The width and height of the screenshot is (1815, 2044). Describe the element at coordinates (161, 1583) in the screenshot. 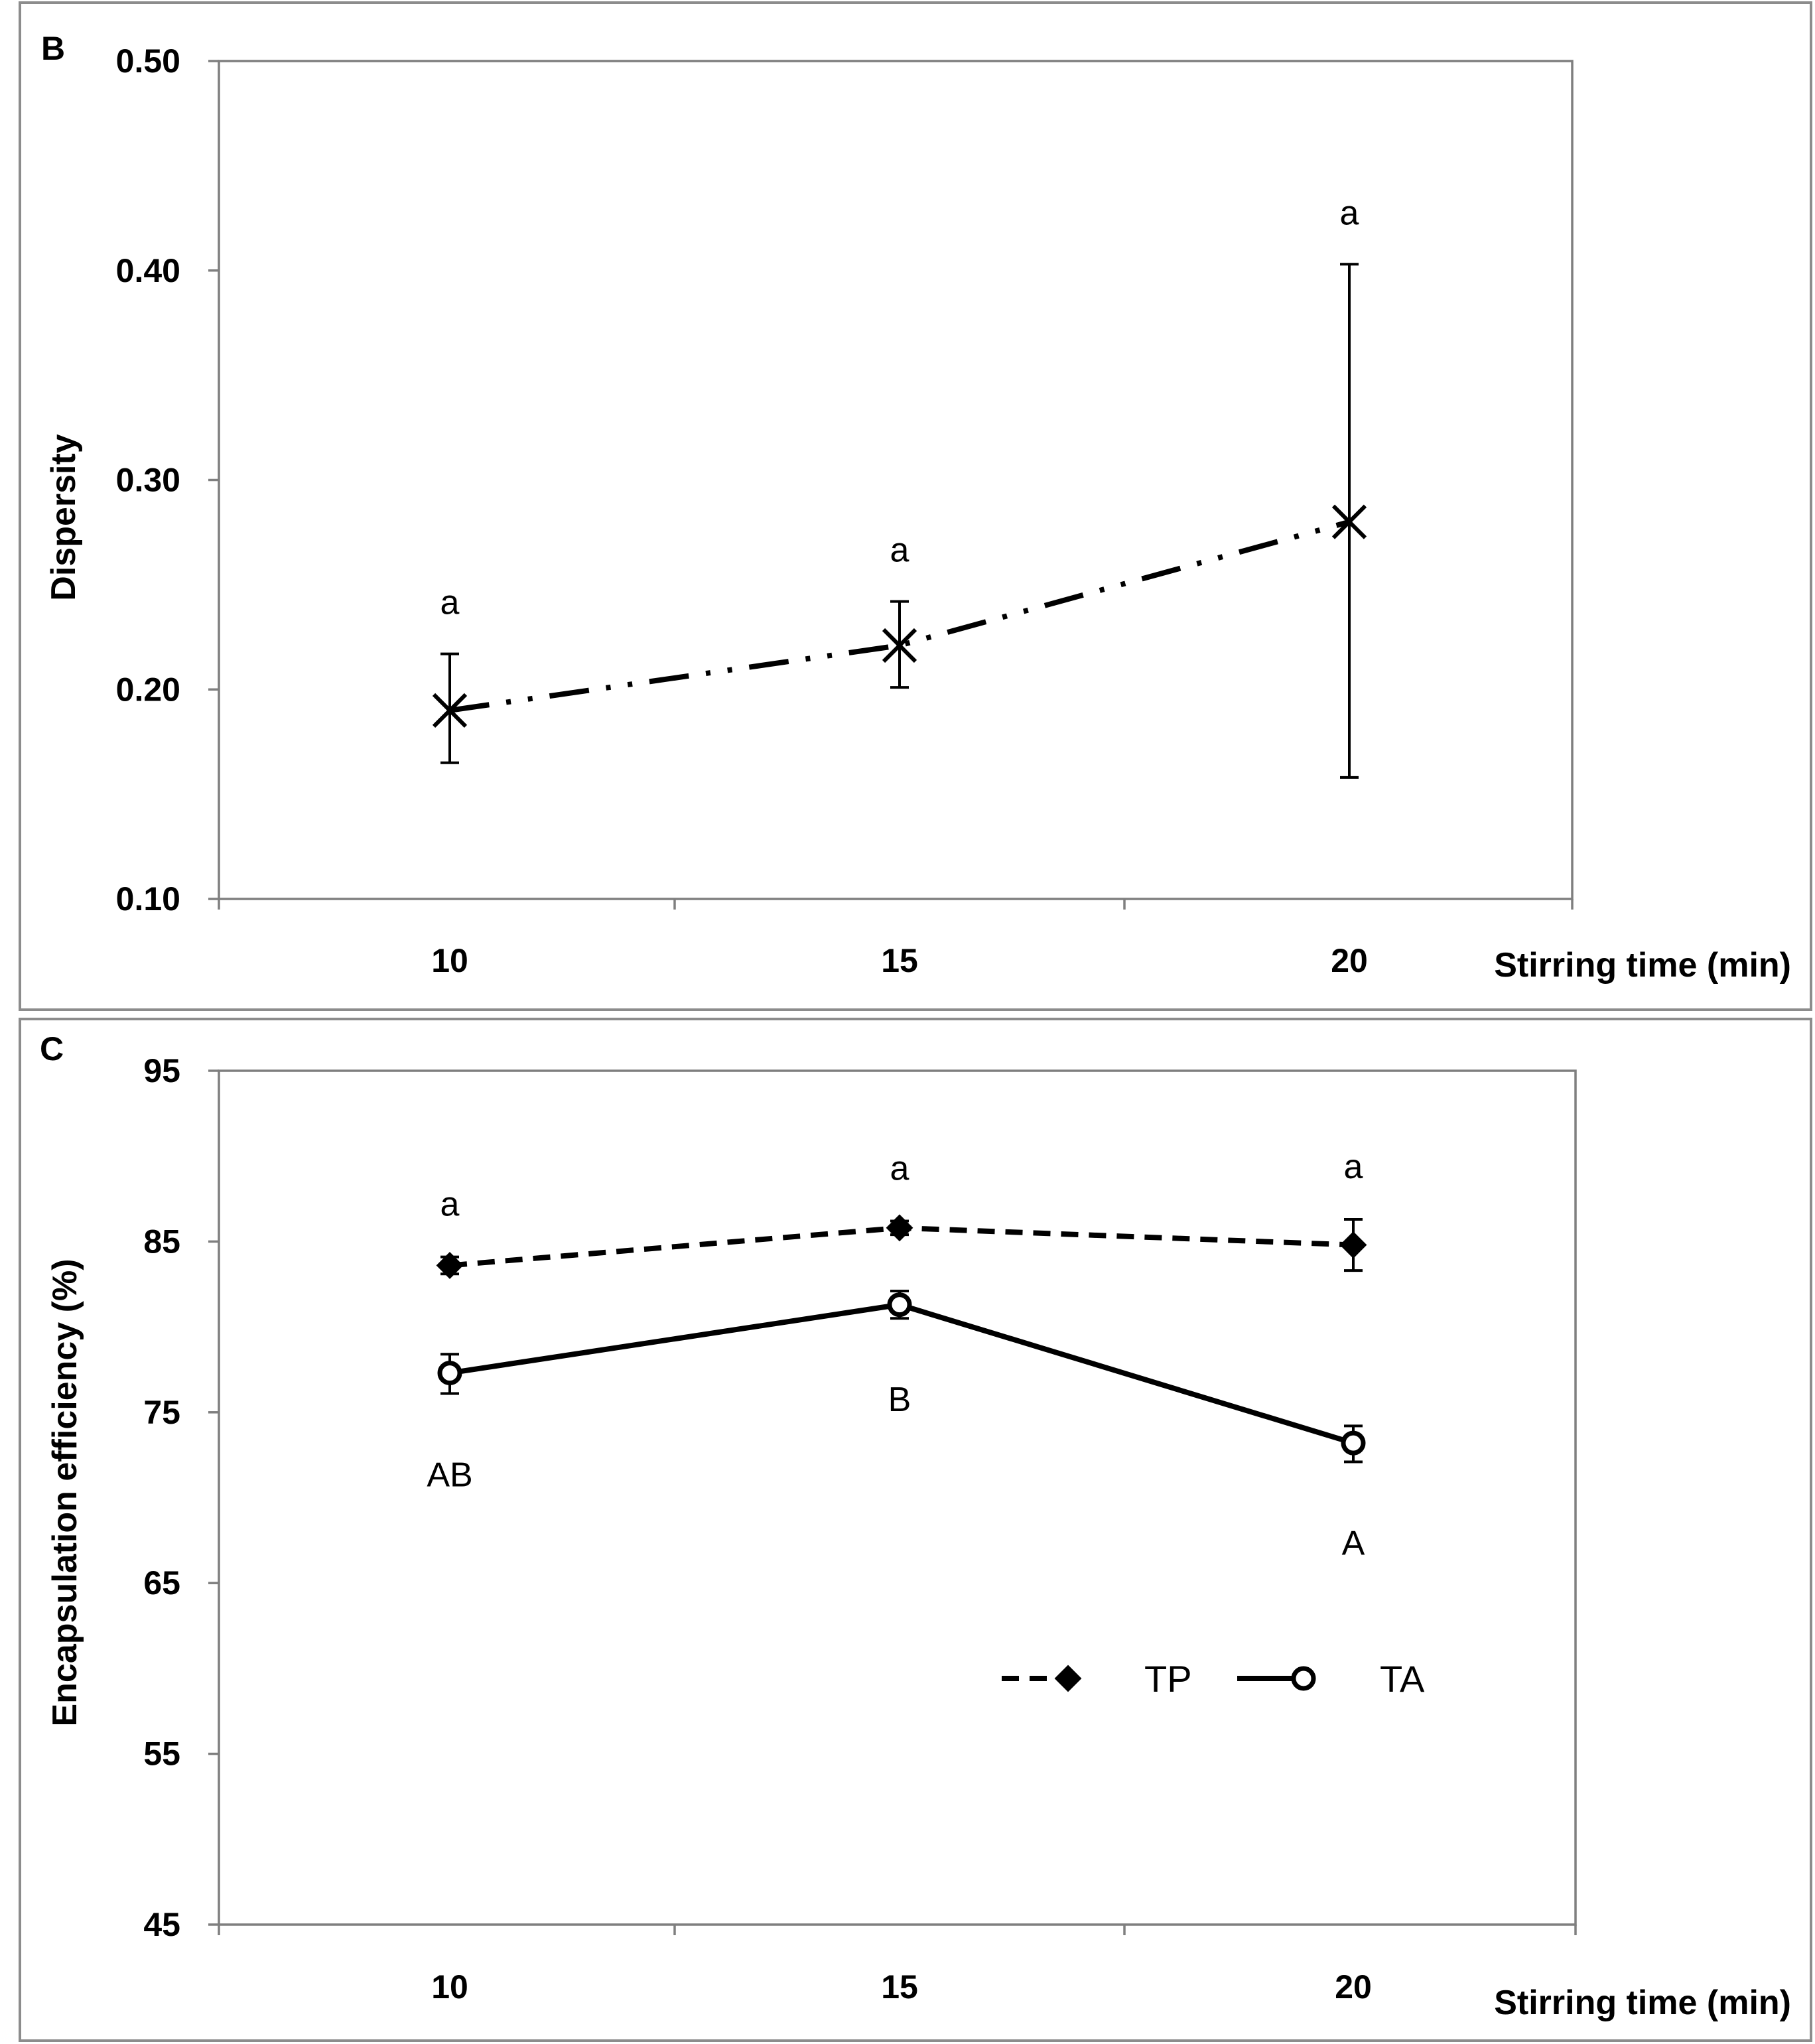

I see `c-y-tick-label: 65` at that location.